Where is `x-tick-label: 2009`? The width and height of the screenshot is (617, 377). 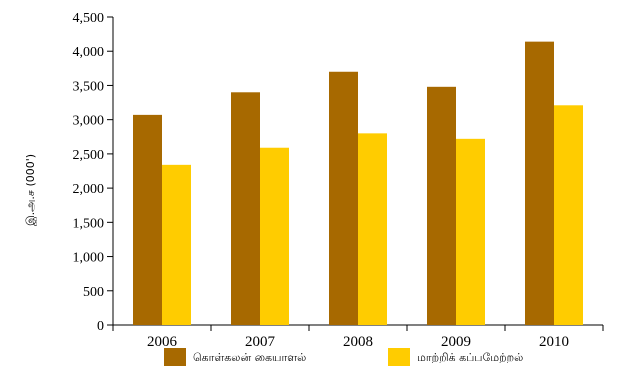
x-tick-label: 2009 is located at coordinates (456, 342).